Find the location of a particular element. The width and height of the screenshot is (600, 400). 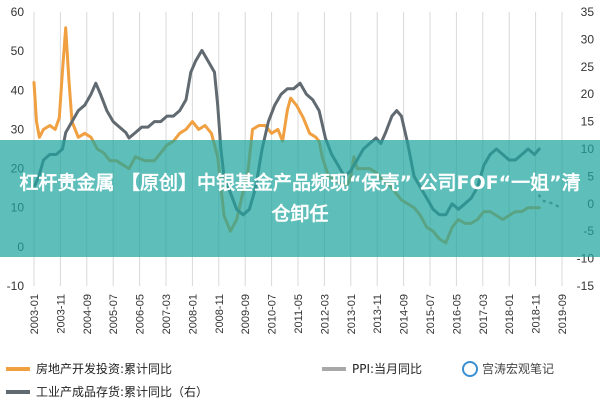

x-tick-label: 2019-09 is located at coordinates (563, 314).